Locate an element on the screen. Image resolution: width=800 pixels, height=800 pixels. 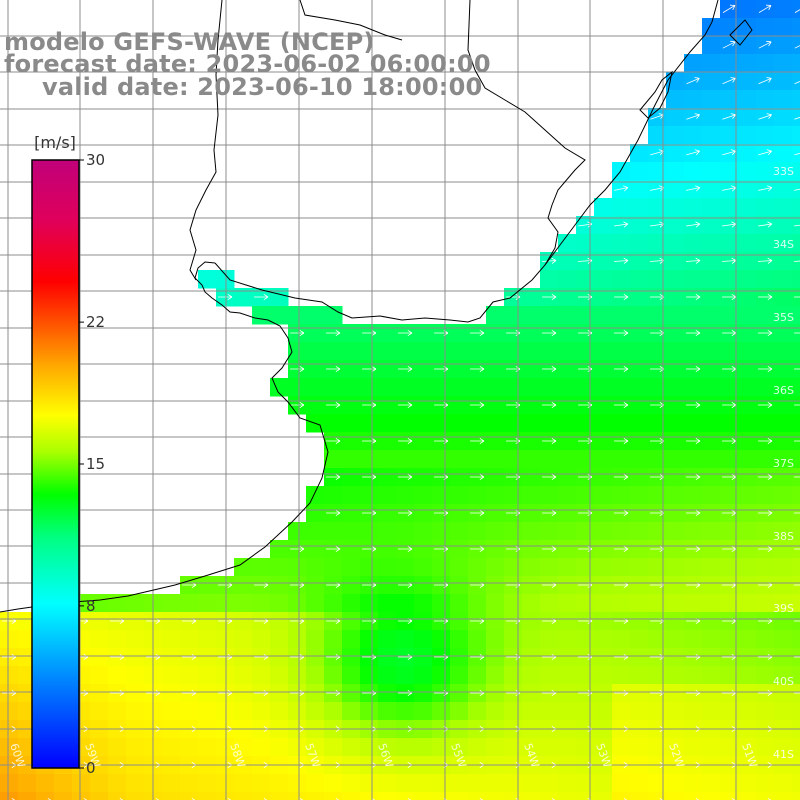
border-line-north is located at coordinates (351, 20).